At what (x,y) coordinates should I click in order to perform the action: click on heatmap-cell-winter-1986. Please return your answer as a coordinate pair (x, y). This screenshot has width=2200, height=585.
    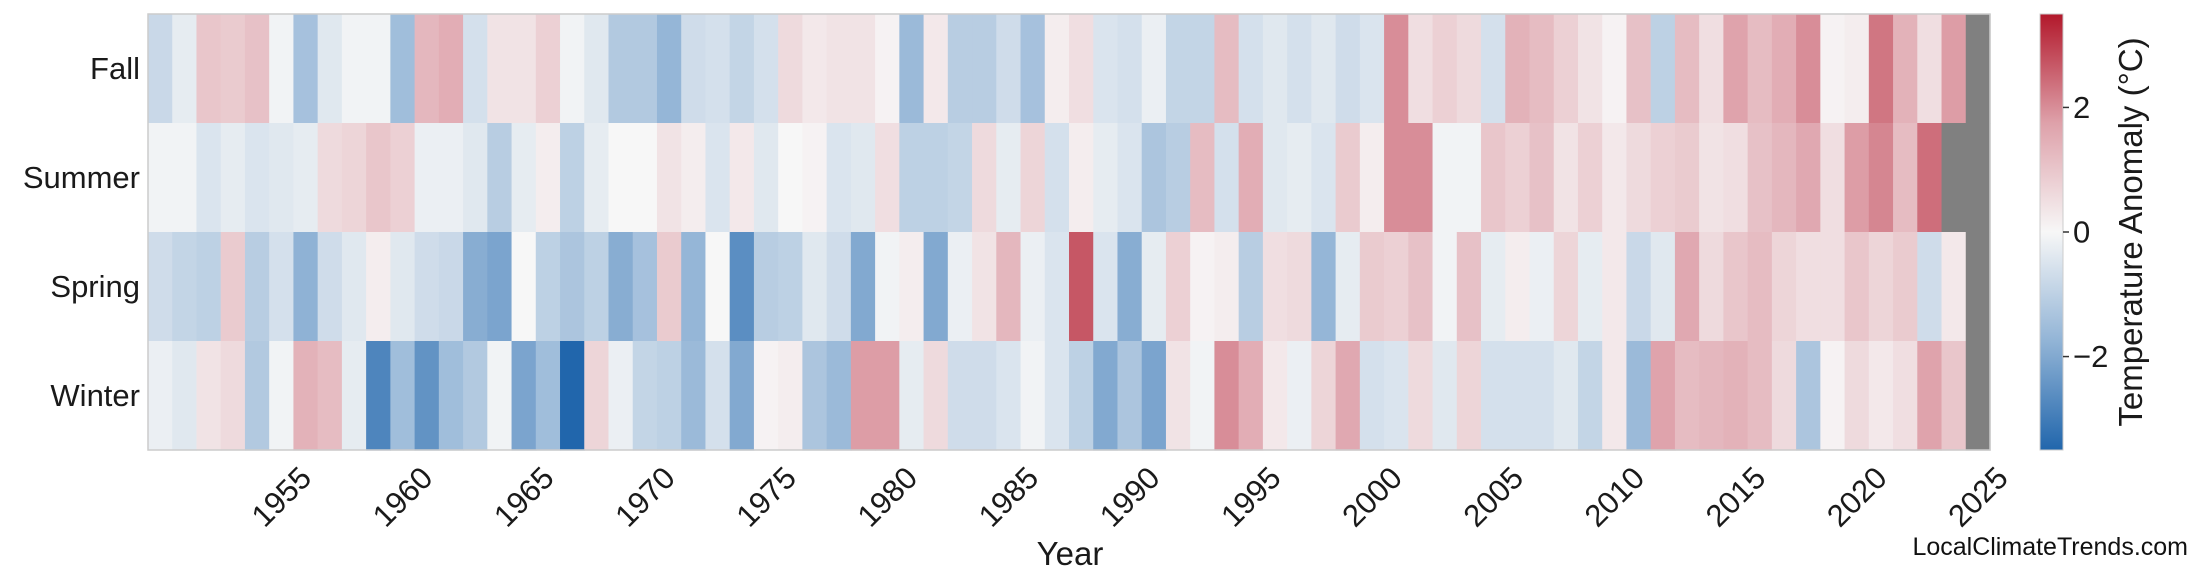
    Looking at the image, I should click on (1033, 396).